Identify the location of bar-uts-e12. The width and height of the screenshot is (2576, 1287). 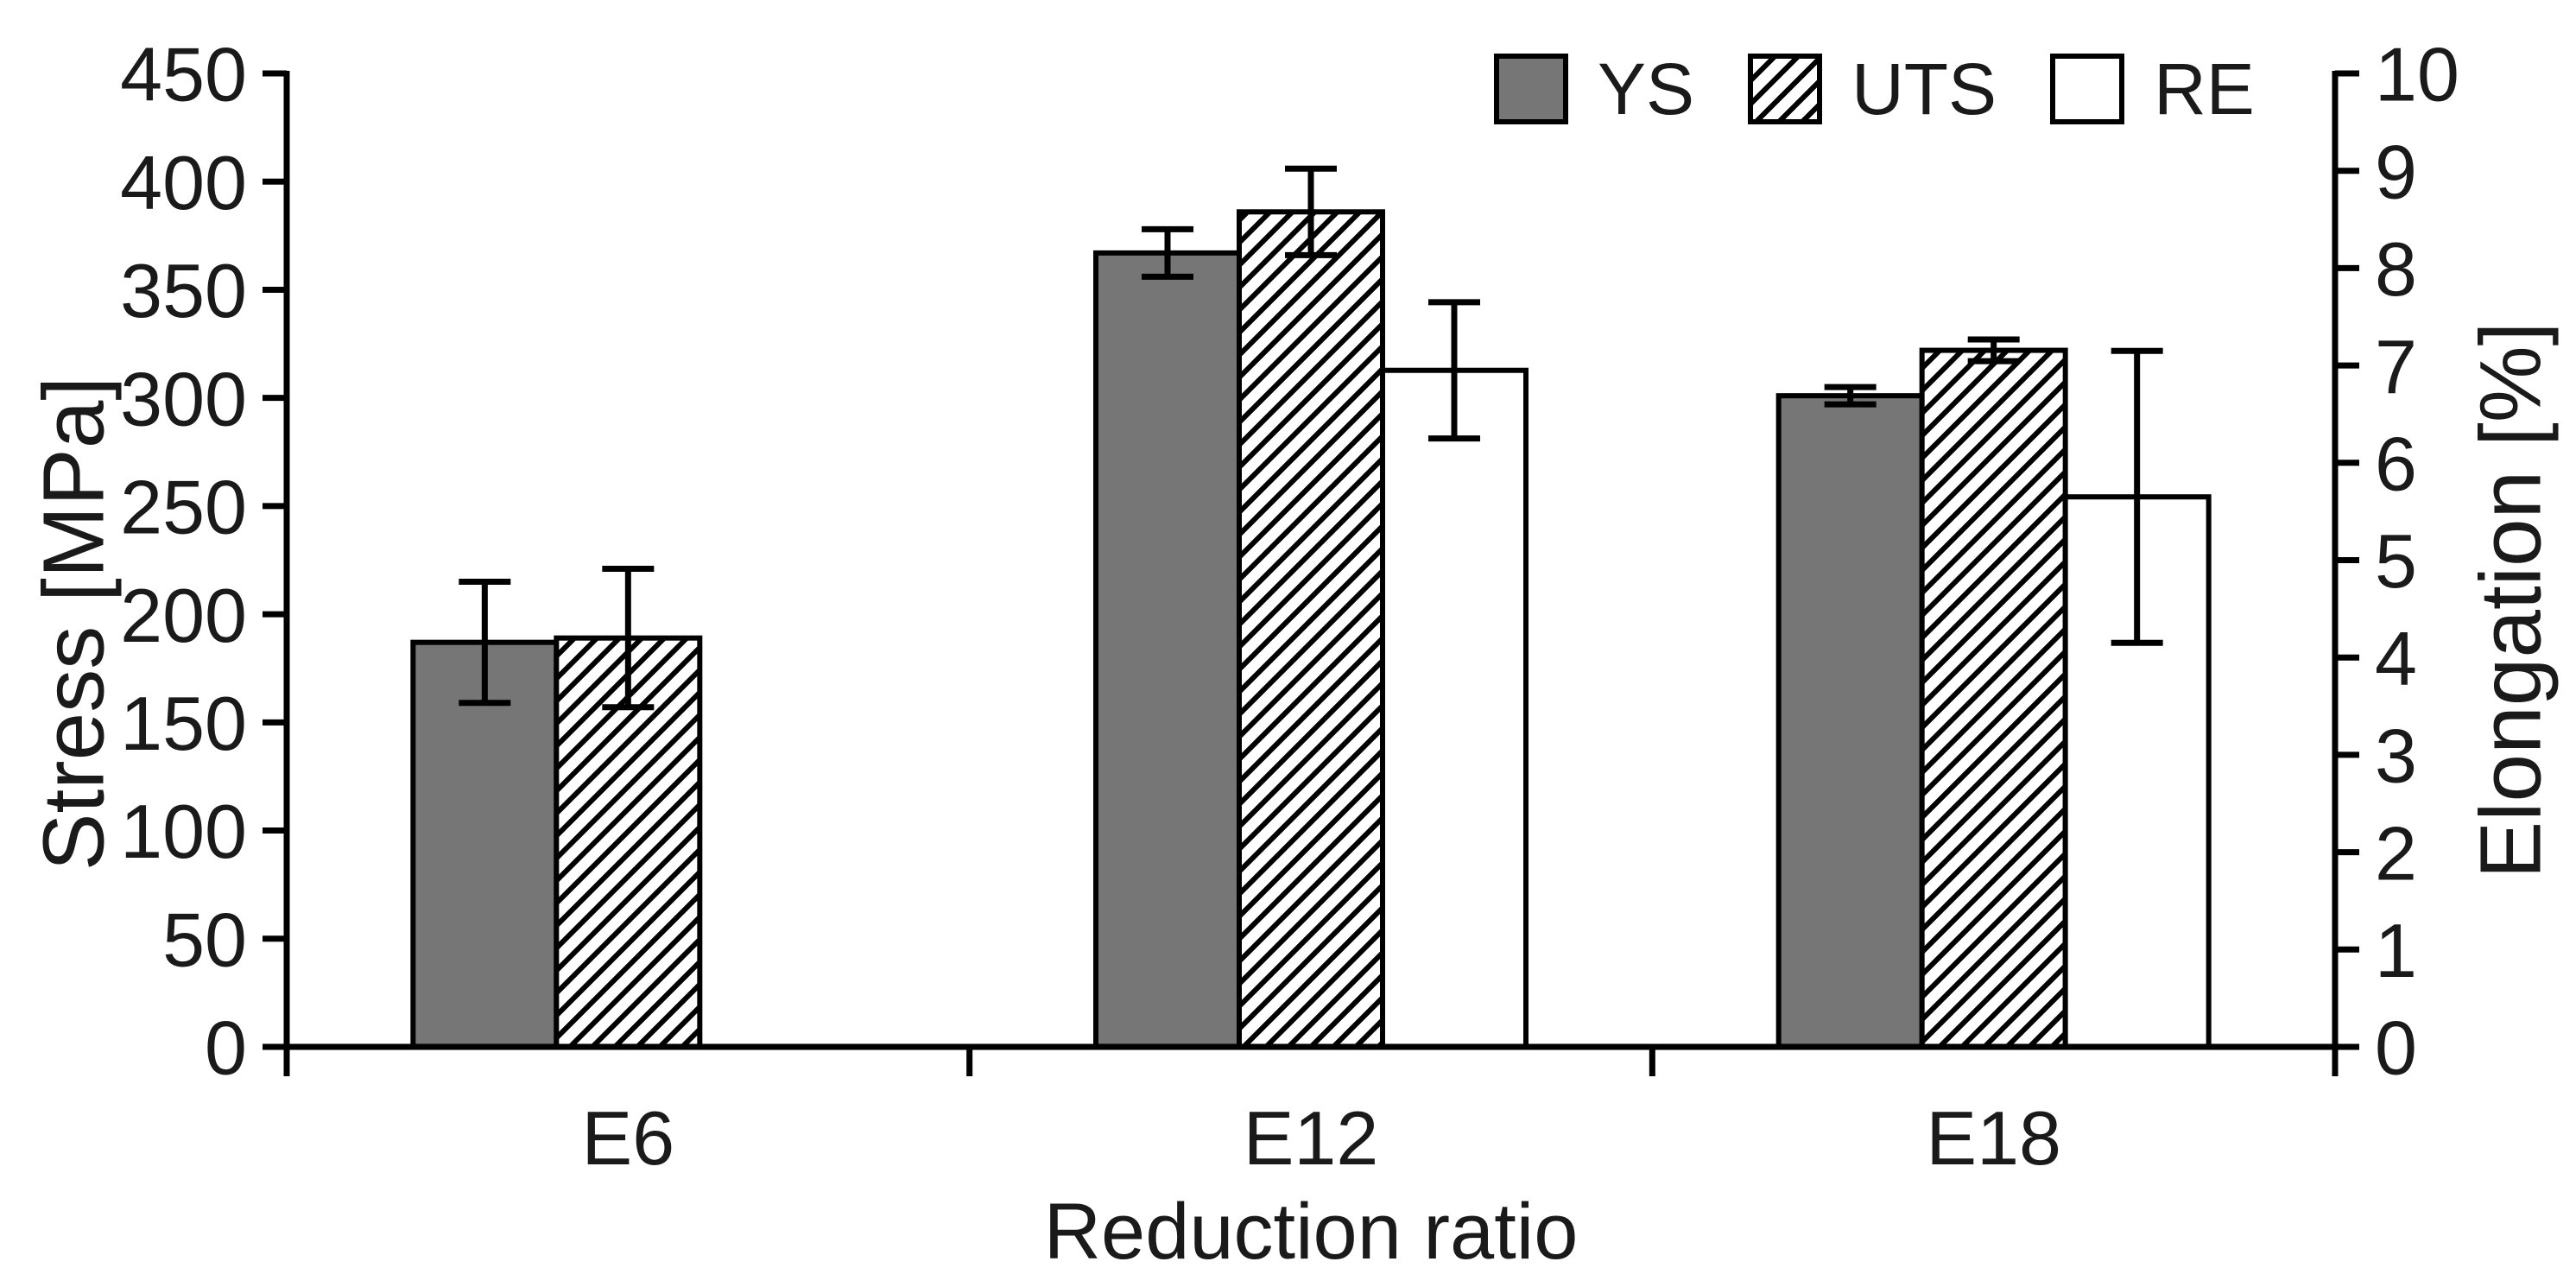
(1311, 630).